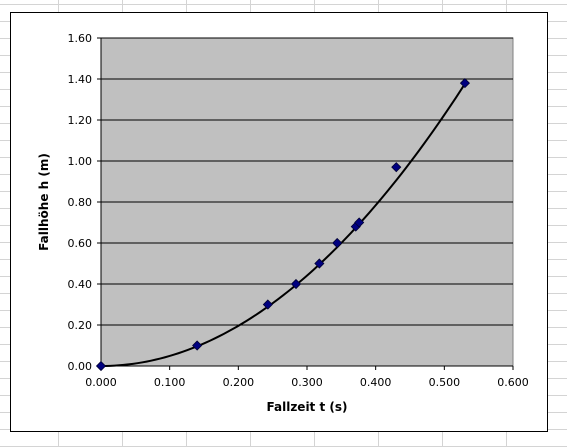 This screenshot has width=567, height=447. Describe the element at coordinates (80, 120) in the screenshot. I see `y-tick-label: 1.20` at that location.